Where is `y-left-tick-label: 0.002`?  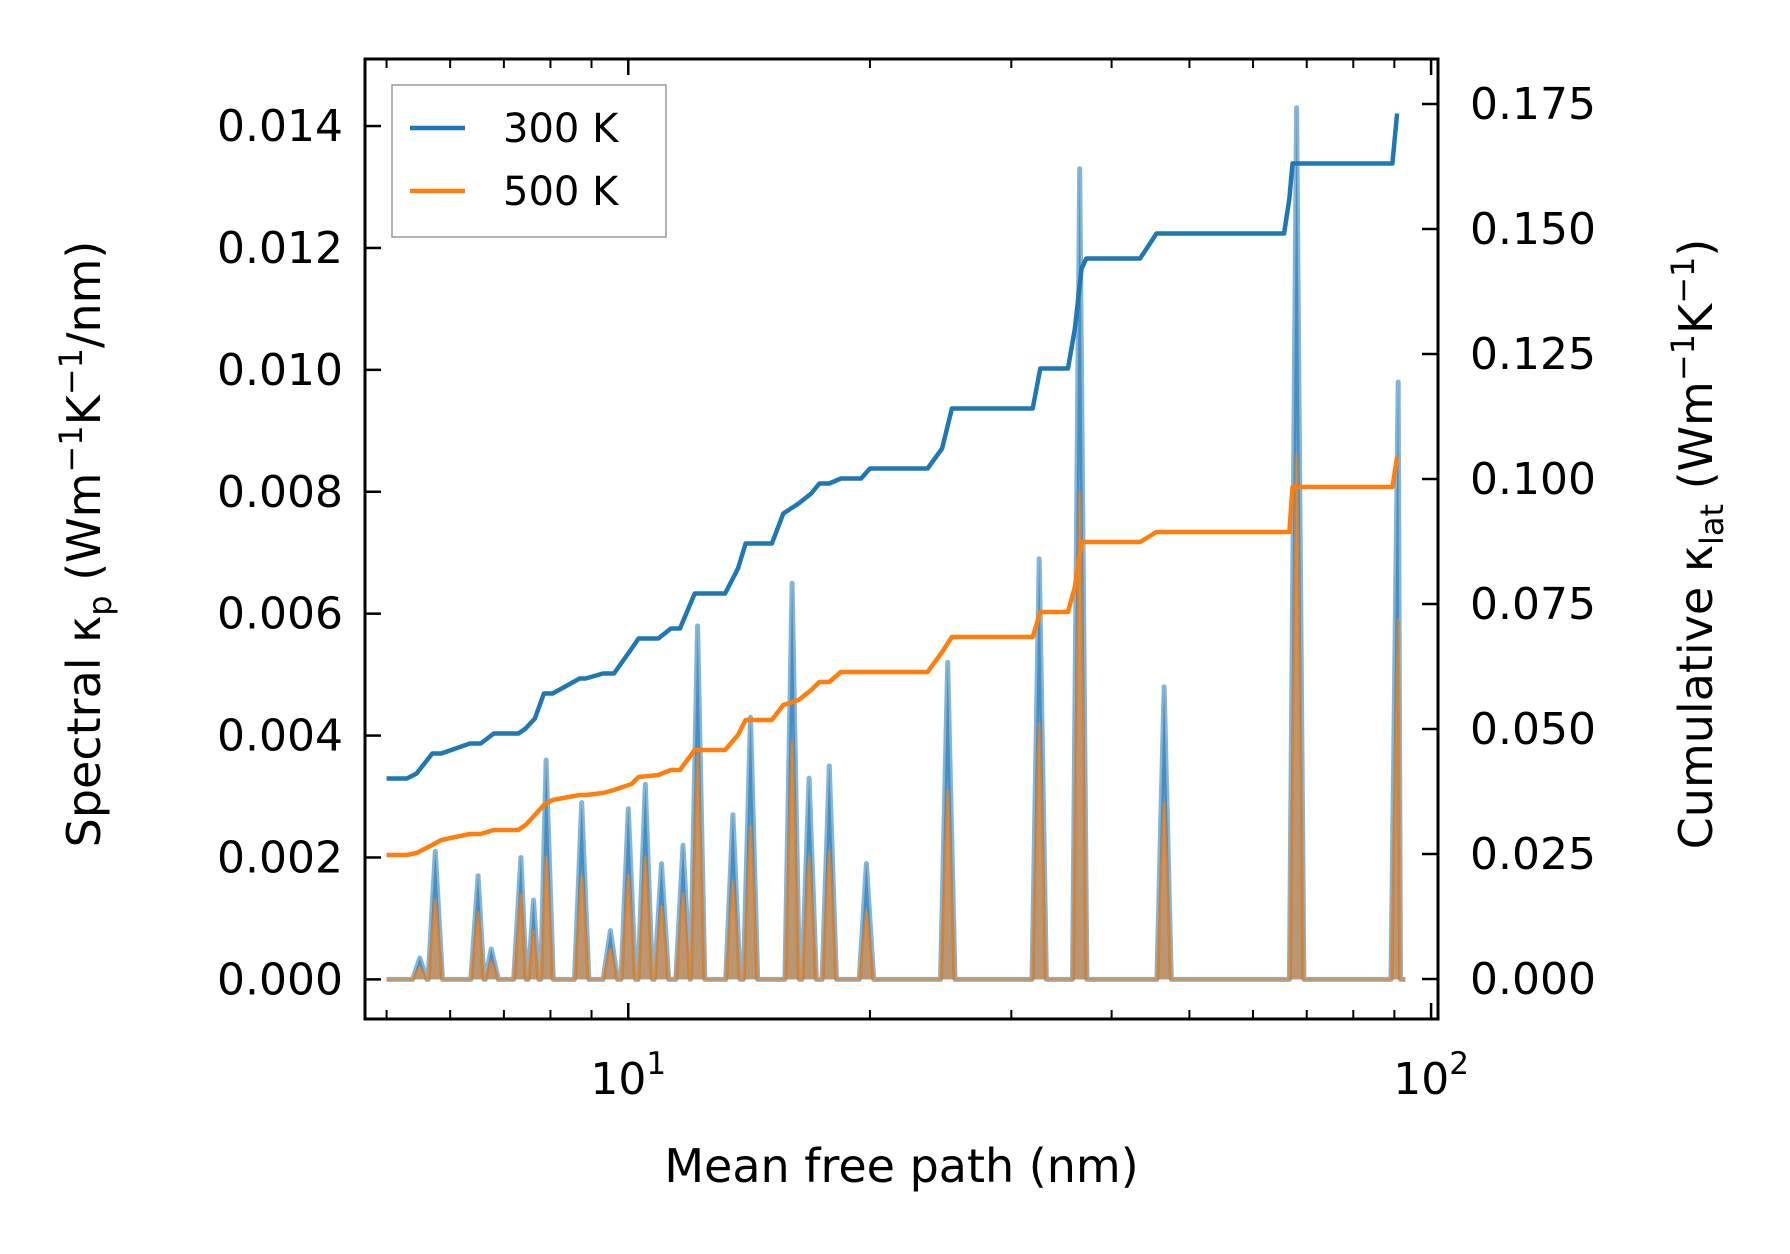
y-left-tick-label: 0.002 is located at coordinates (280, 857).